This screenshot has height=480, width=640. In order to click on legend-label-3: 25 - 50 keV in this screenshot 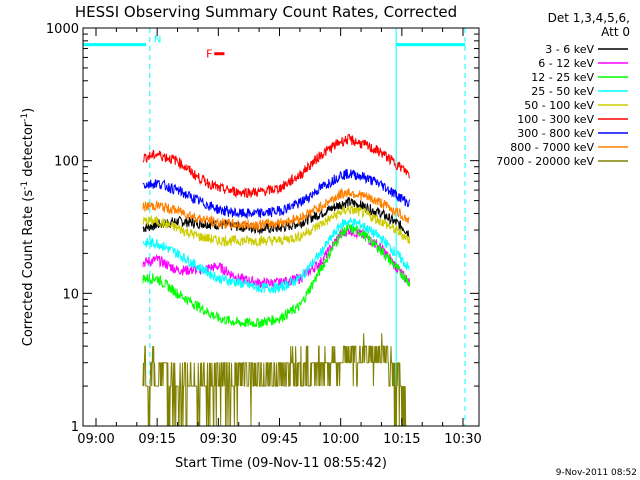, I will do `click(562, 91)`.